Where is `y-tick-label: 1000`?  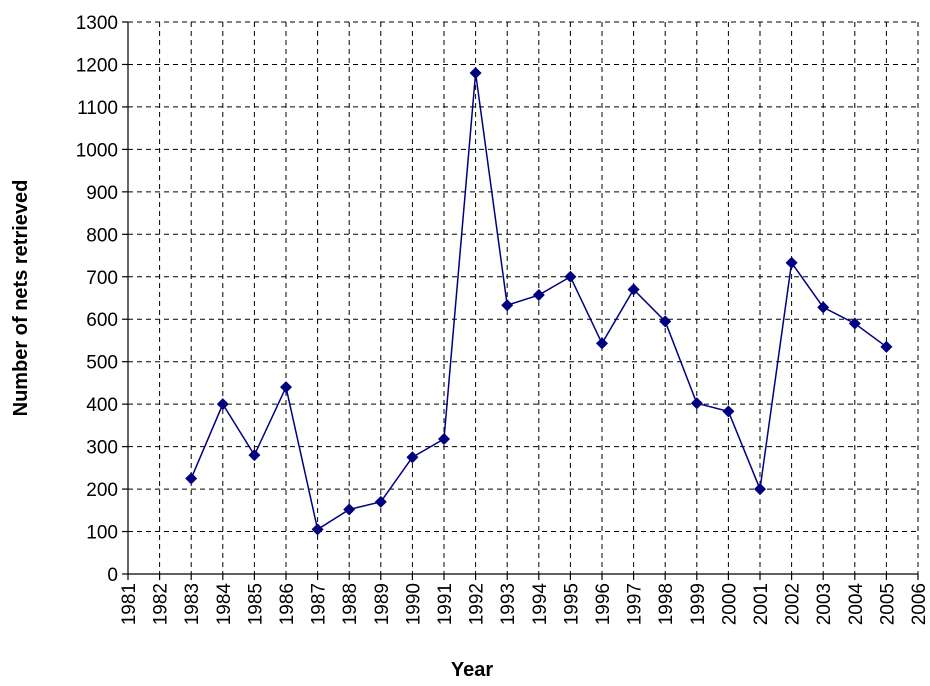 y-tick-label: 1000 is located at coordinates (97, 150).